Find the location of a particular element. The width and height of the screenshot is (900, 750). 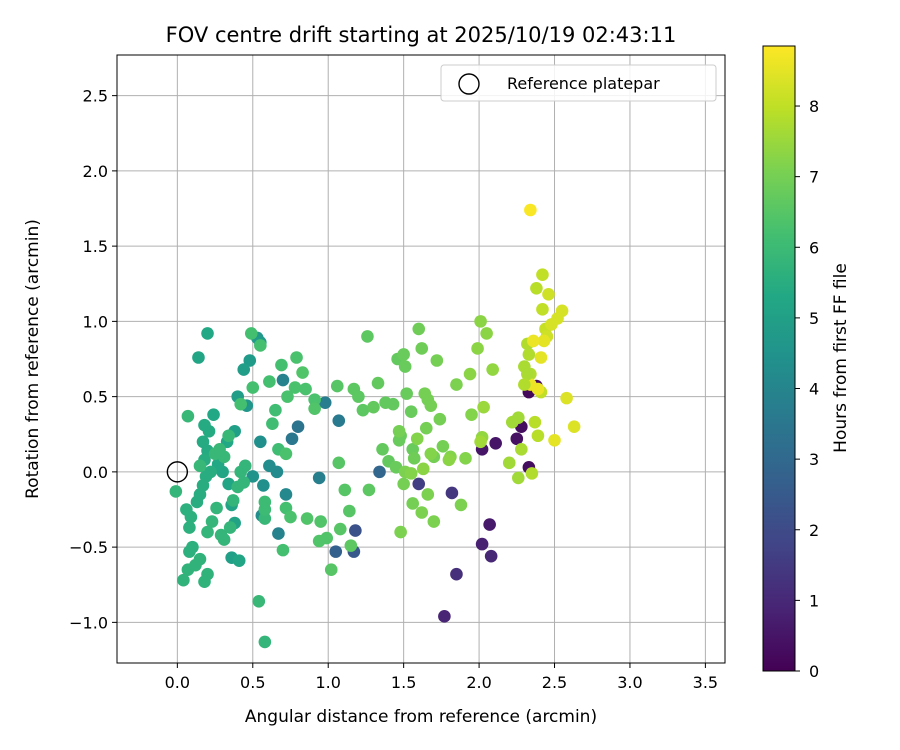

y-tick-label: 1.5 is located at coordinates (95, 246).